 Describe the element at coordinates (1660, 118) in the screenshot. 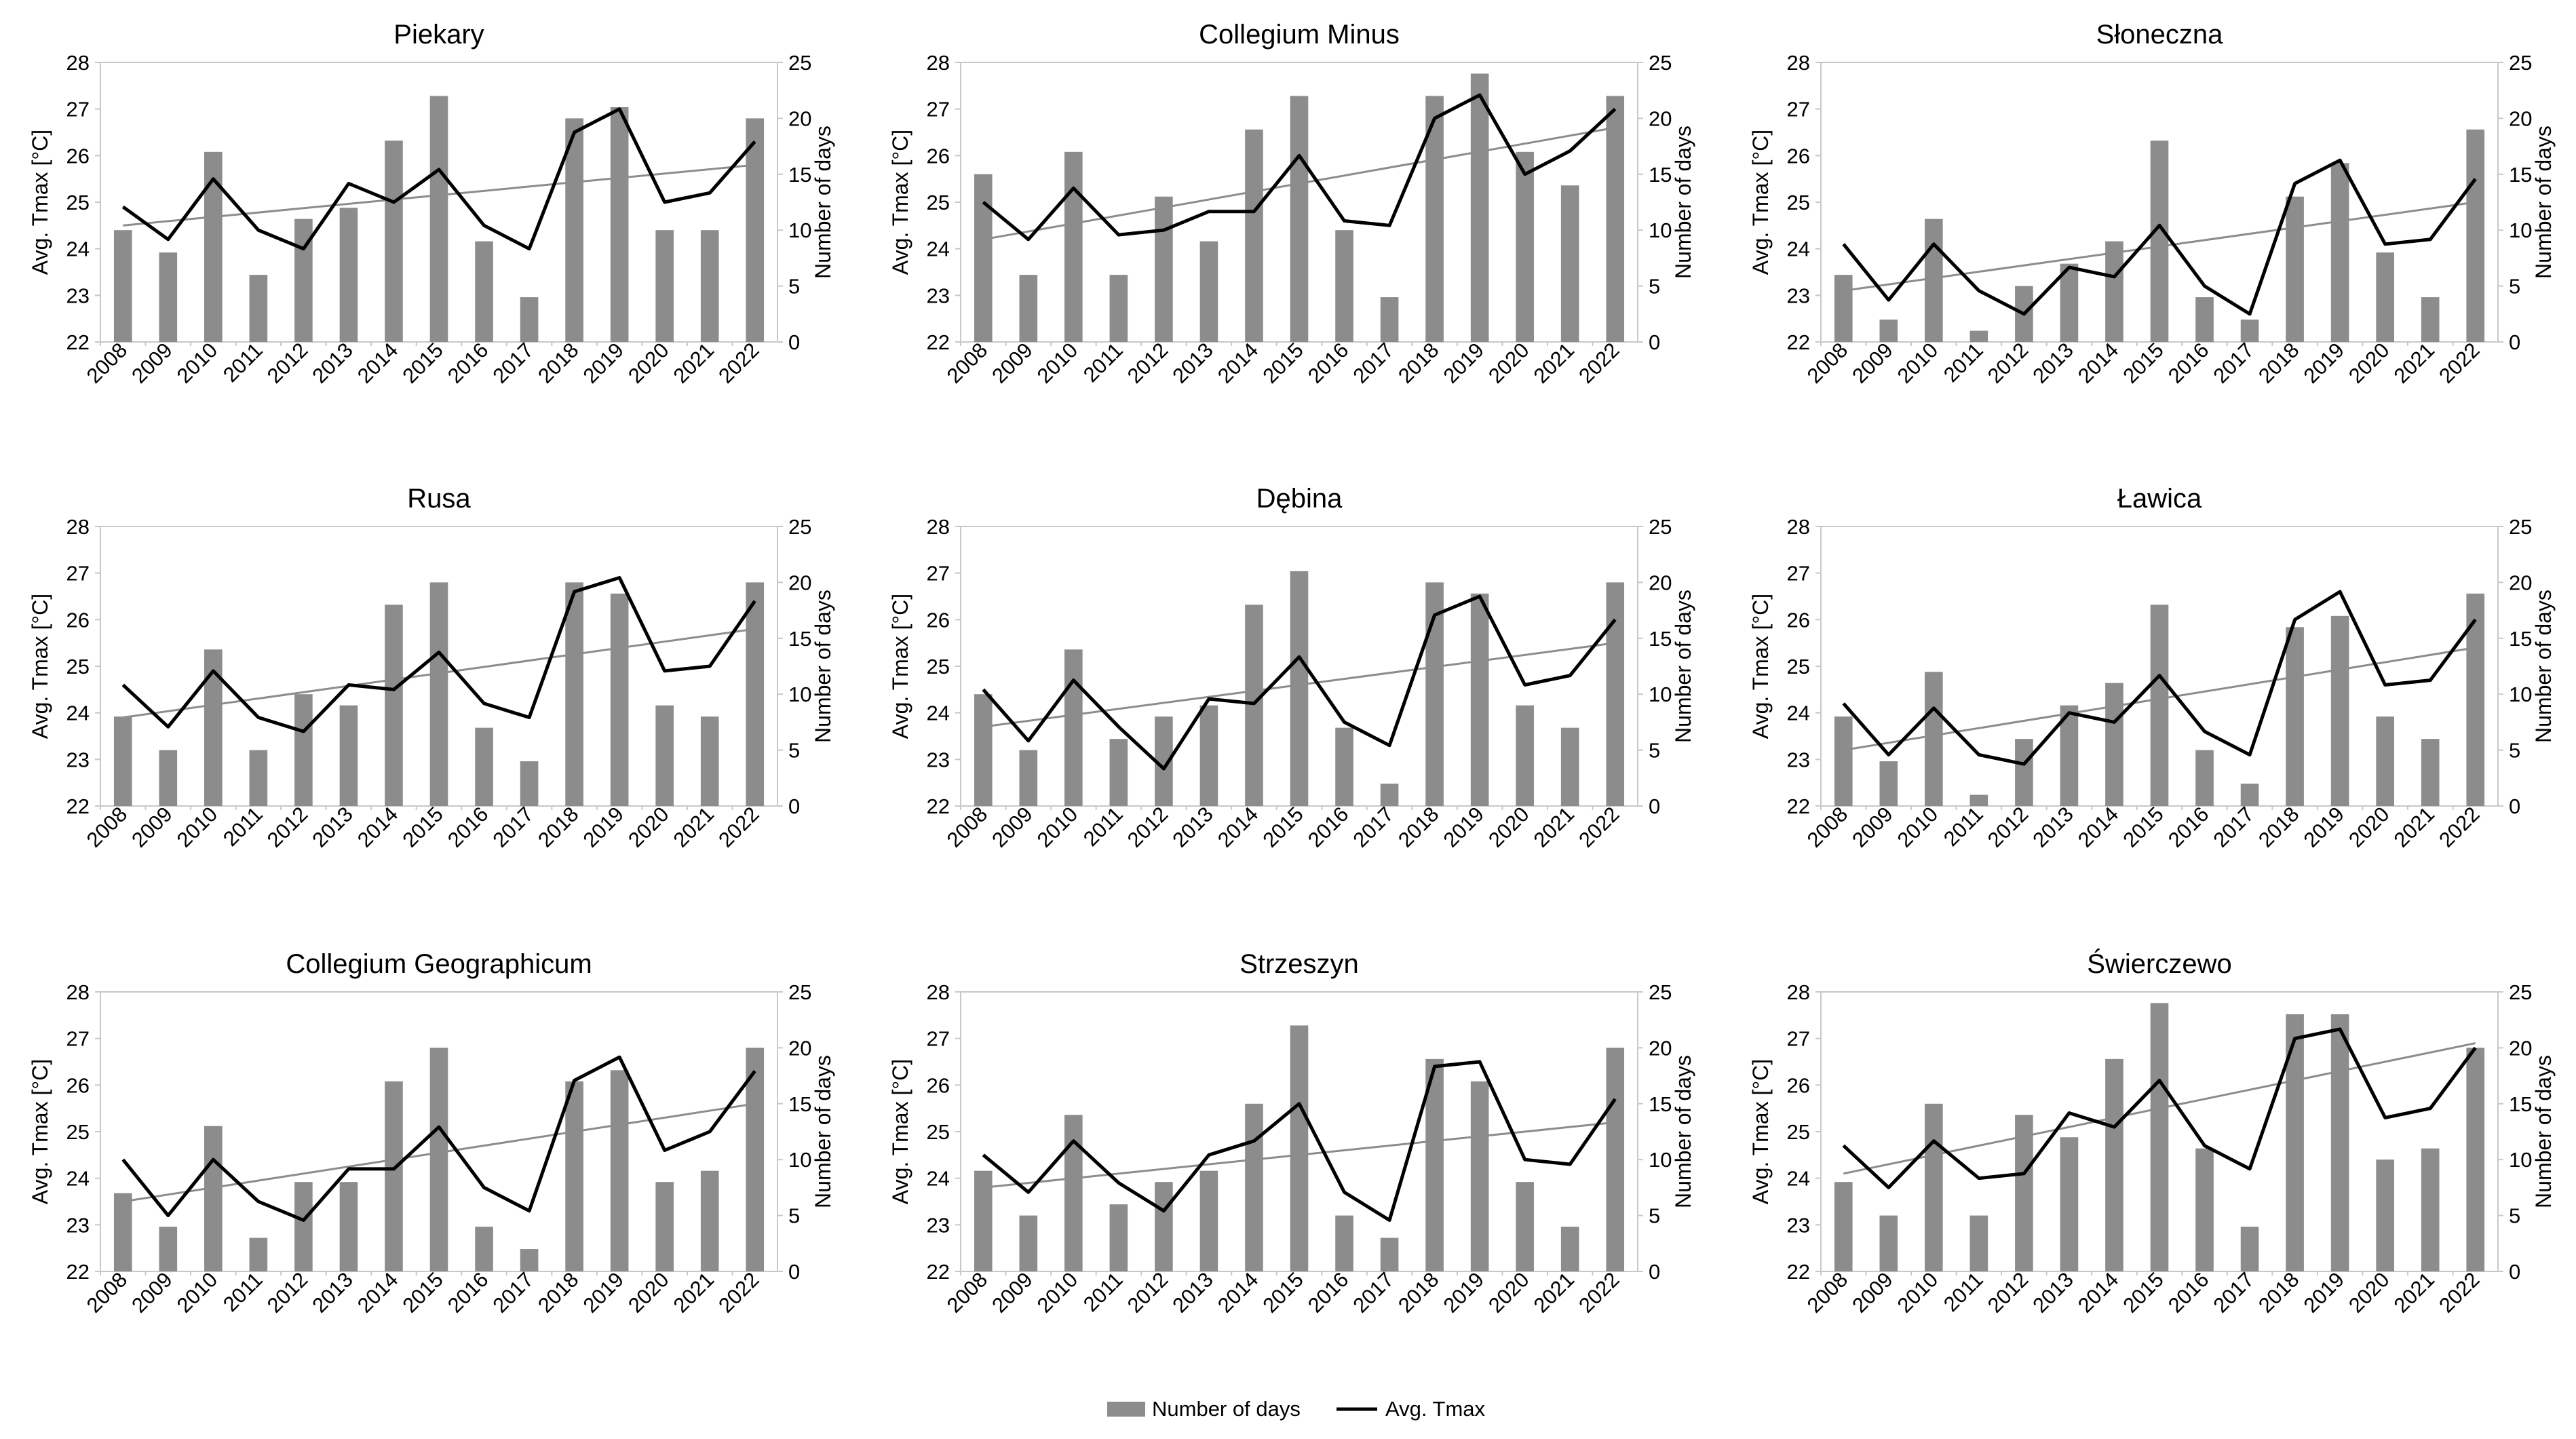

I see `right-tick-label: 20` at that location.